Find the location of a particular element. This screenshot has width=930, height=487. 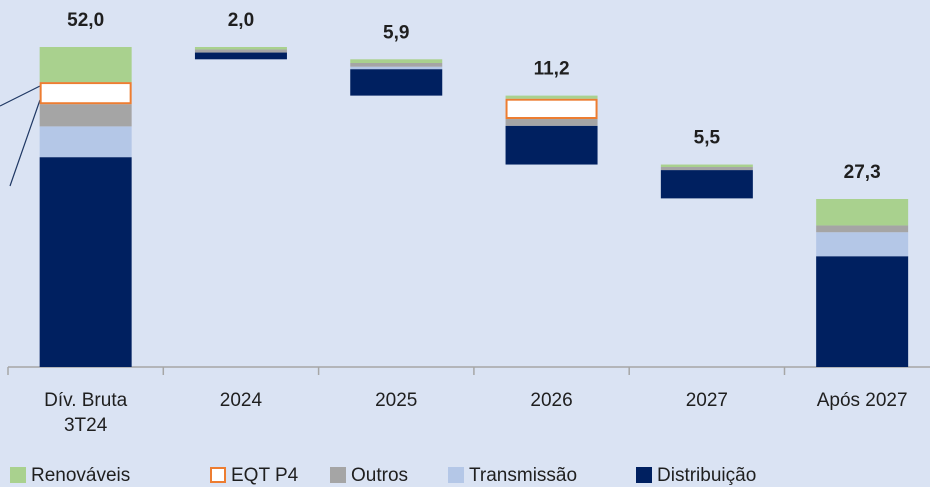

total-label: 11,2 is located at coordinates (552, 69).